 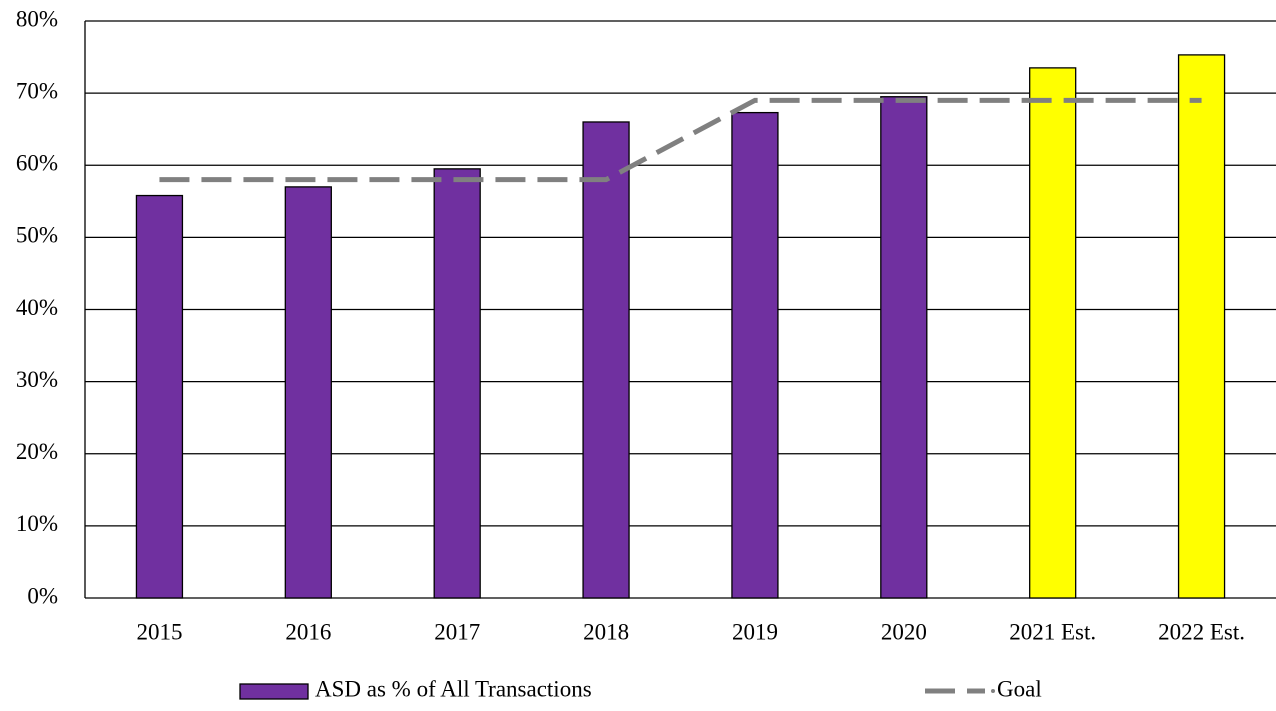 What do you see at coordinates (37, 307) in the screenshot?
I see `y-tick-label: 40%` at bounding box center [37, 307].